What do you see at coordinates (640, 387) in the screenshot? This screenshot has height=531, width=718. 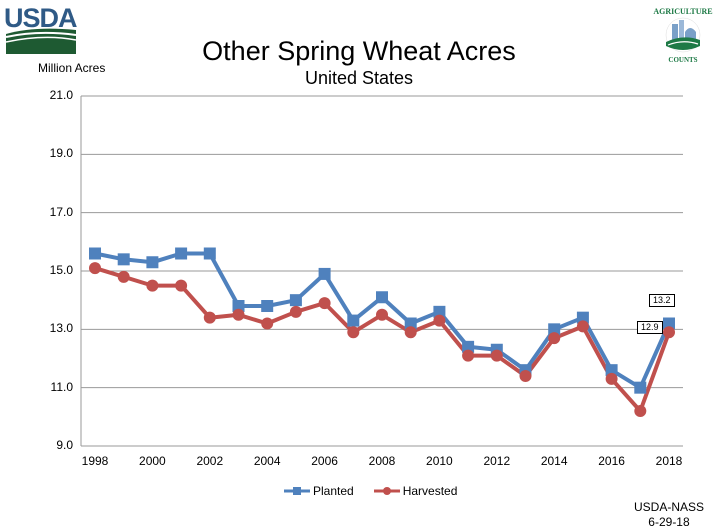 I see `data-point-planted-2017` at bounding box center [640, 387].